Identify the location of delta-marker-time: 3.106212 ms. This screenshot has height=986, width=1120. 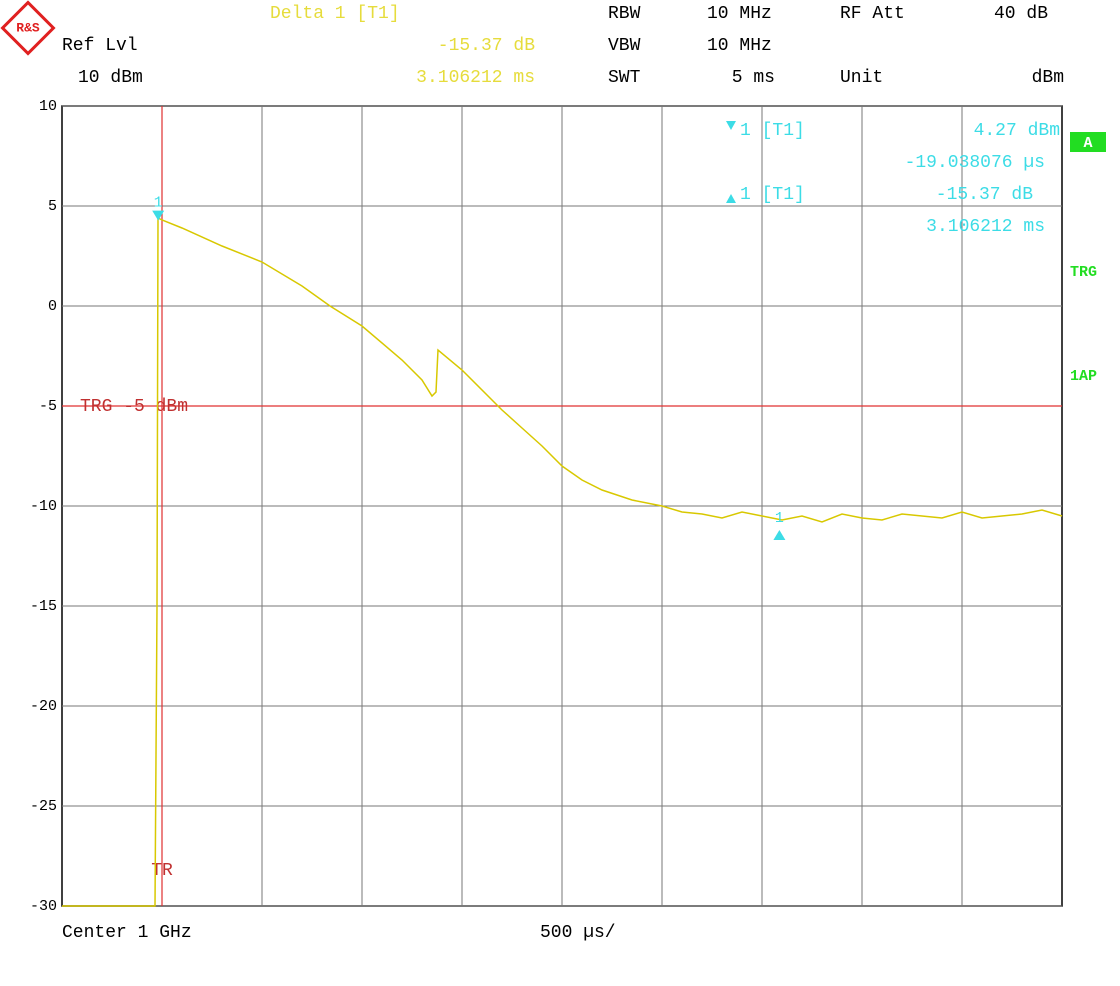
(985, 227).